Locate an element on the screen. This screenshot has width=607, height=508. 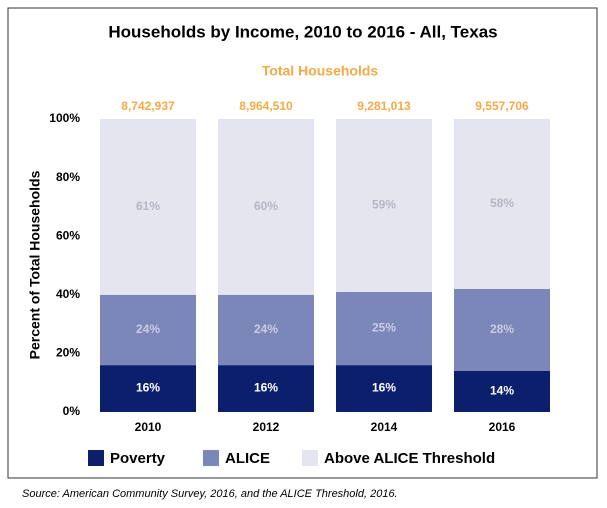
data-label: 59% is located at coordinates (384, 205).